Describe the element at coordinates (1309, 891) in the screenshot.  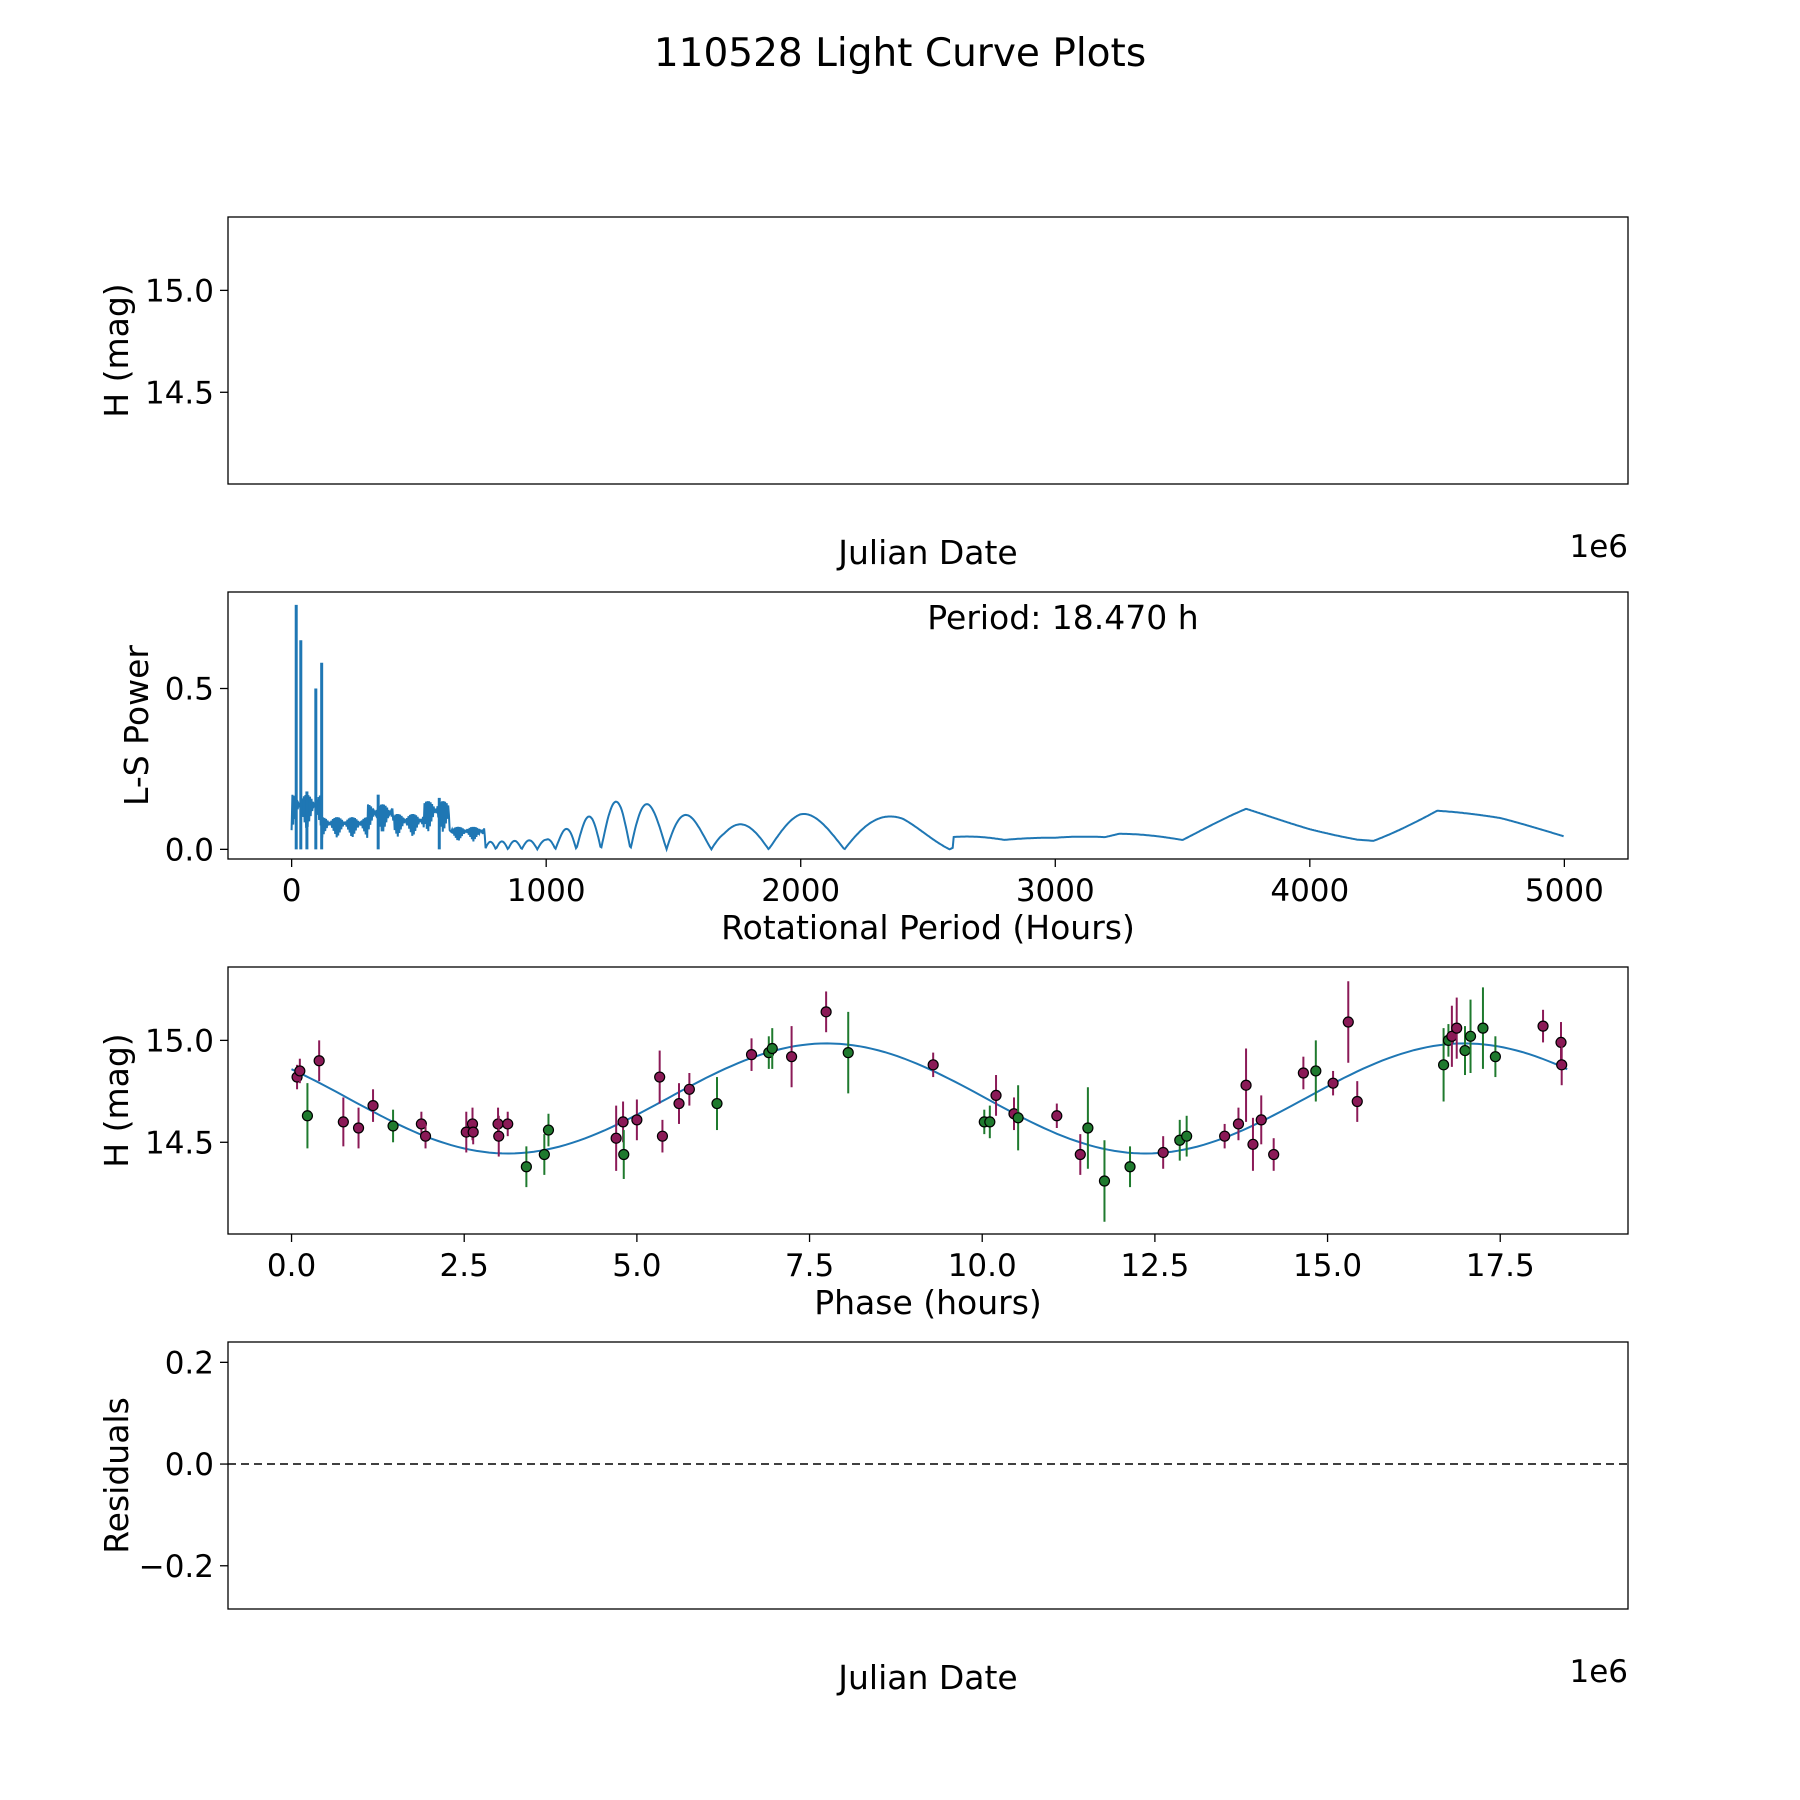
I see `x-tick-label: 4000` at that location.